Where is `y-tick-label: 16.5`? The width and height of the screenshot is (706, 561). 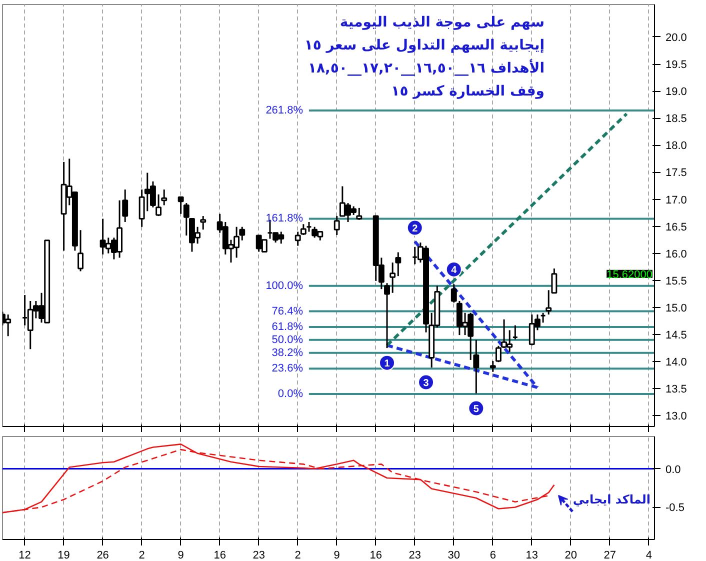
y-tick-label: 16.5 is located at coordinates (676, 227).